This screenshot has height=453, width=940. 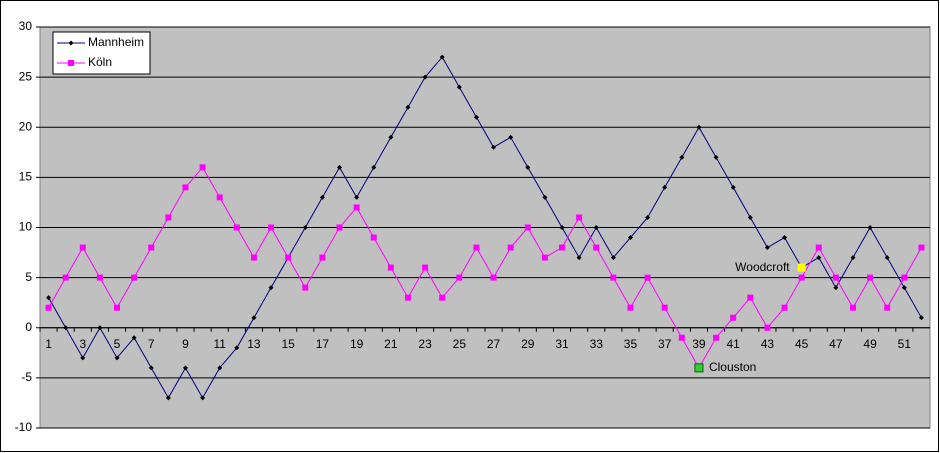 What do you see at coordinates (82, 344) in the screenshot?
I see `x-tick-label: 3` at bounding box center [82, 344].